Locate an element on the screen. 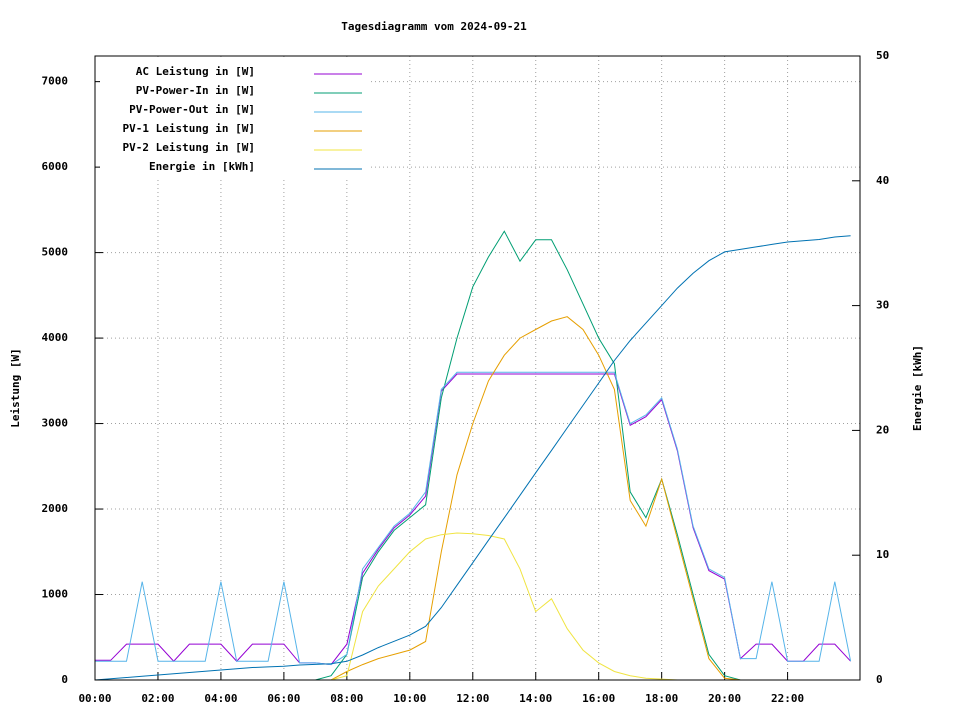  x-tick-label: 16:00 is located at coordinates (598, 698).